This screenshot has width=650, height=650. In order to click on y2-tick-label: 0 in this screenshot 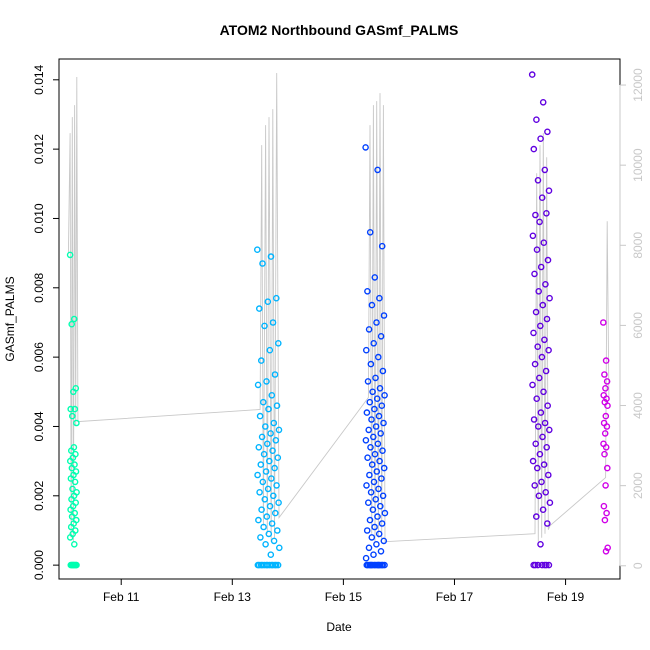, I will do `click(638, 565)`.